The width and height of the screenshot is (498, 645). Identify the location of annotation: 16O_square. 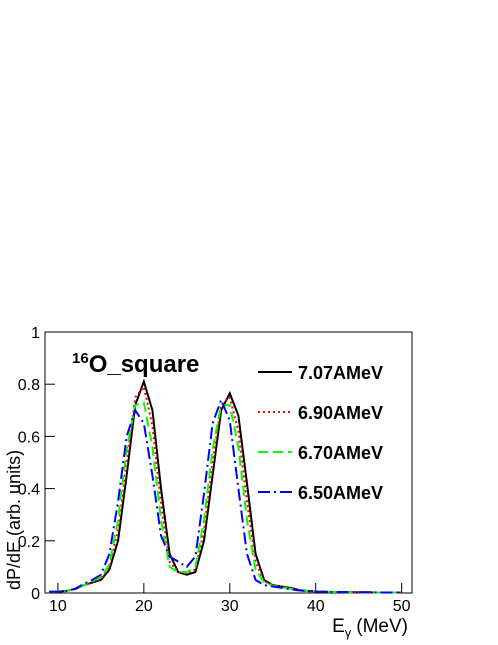
(135, 364).